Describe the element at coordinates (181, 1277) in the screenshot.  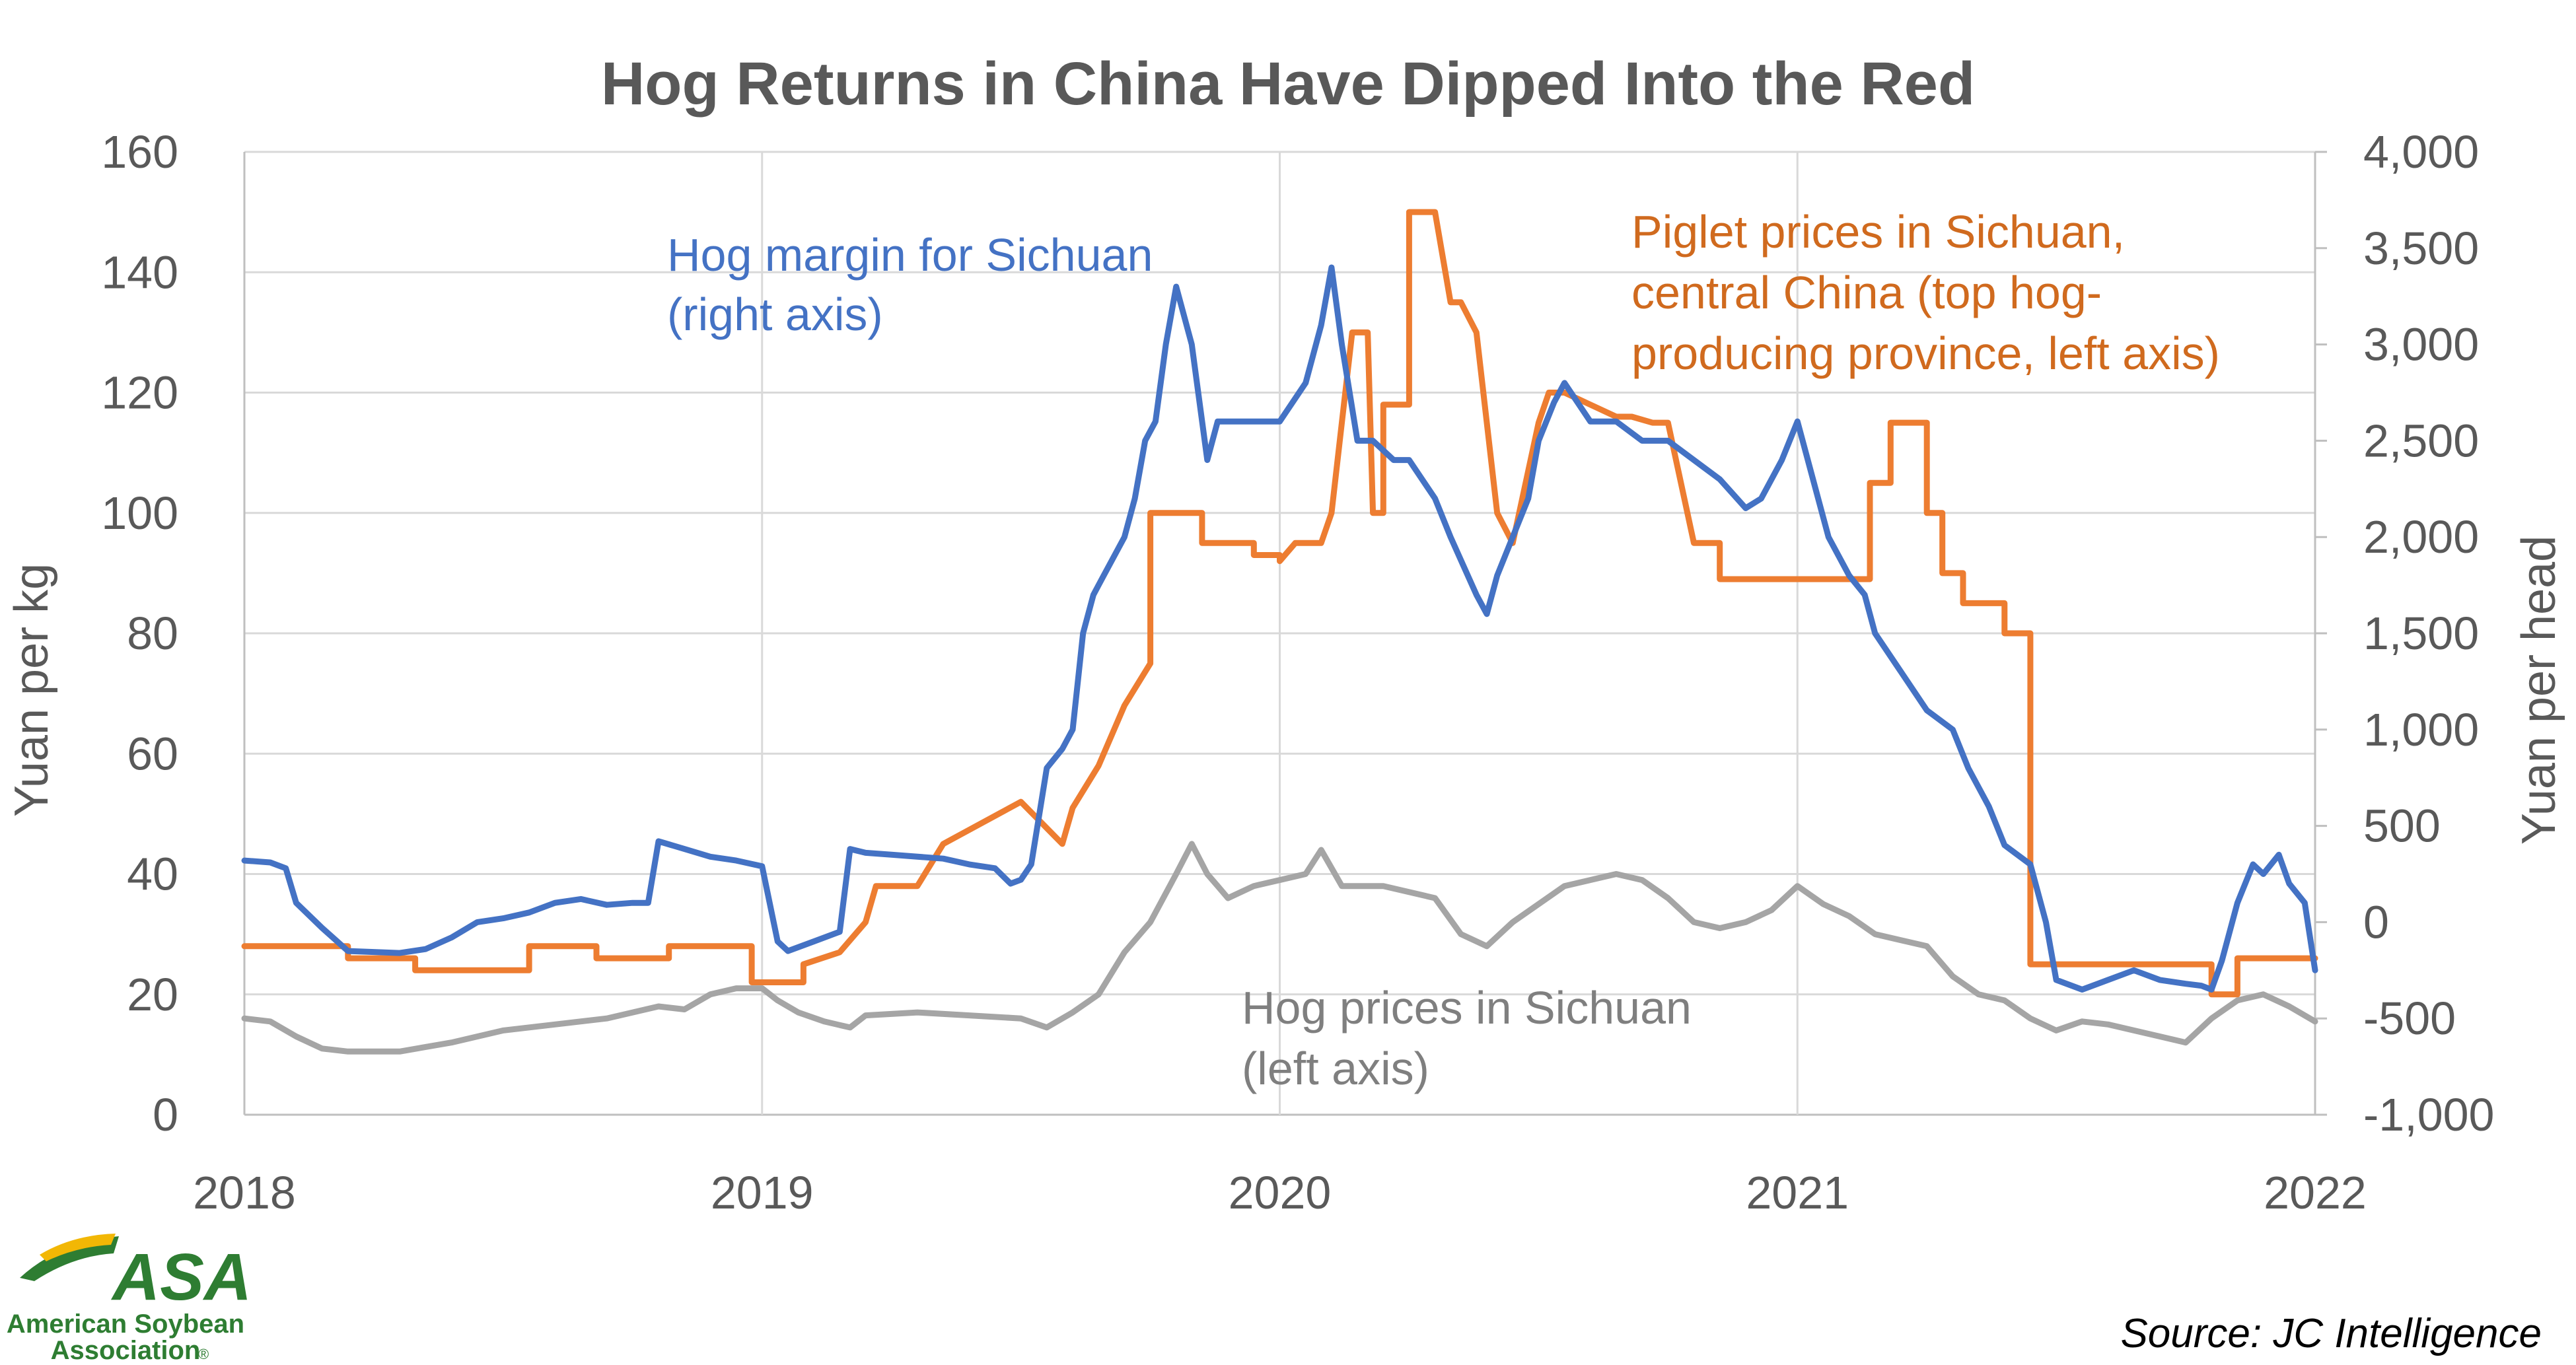
I see `asa-logo-wordmark: ASA` at that location.